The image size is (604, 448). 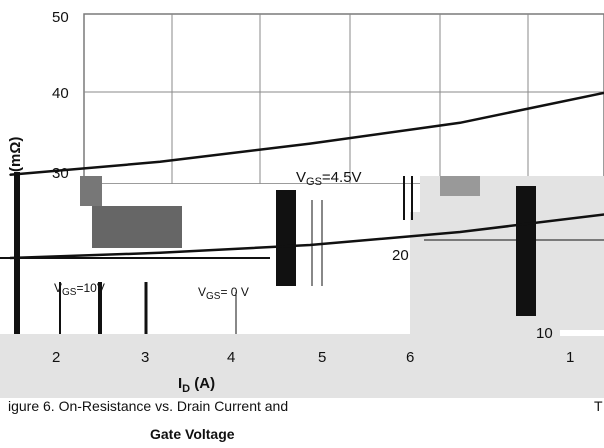 I want to click on vgs-annotation-tail: =4.5V, so click(x=342, y=177).